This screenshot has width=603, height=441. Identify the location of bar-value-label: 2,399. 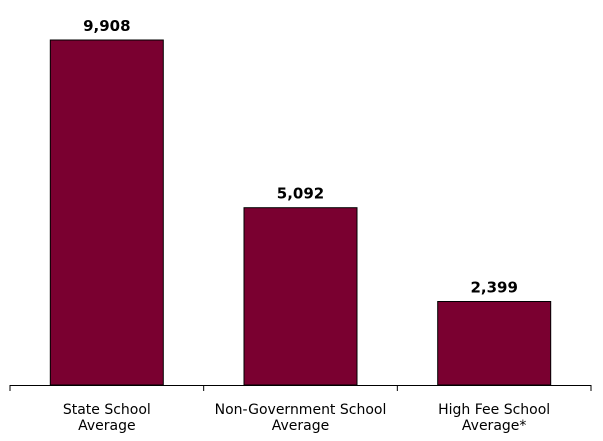
(493, 288).